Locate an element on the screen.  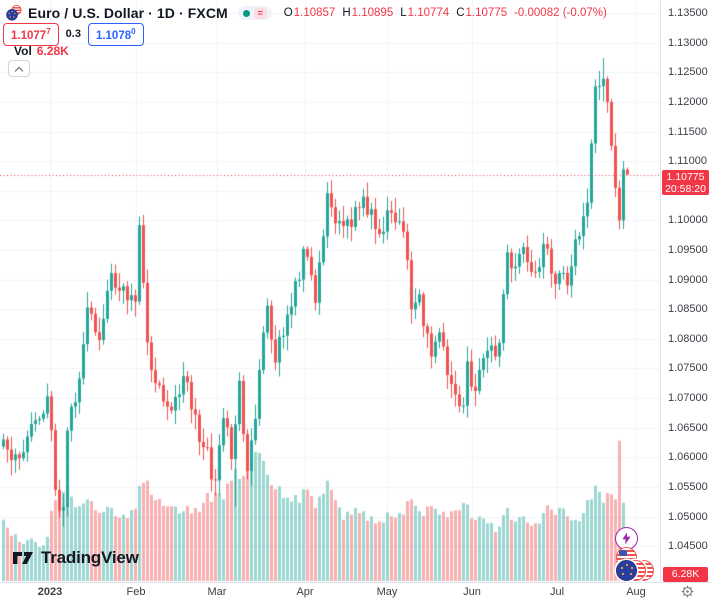
bid-ask-row: 1.10777 0.3 1.10780 is located at coordinates (73, 34).